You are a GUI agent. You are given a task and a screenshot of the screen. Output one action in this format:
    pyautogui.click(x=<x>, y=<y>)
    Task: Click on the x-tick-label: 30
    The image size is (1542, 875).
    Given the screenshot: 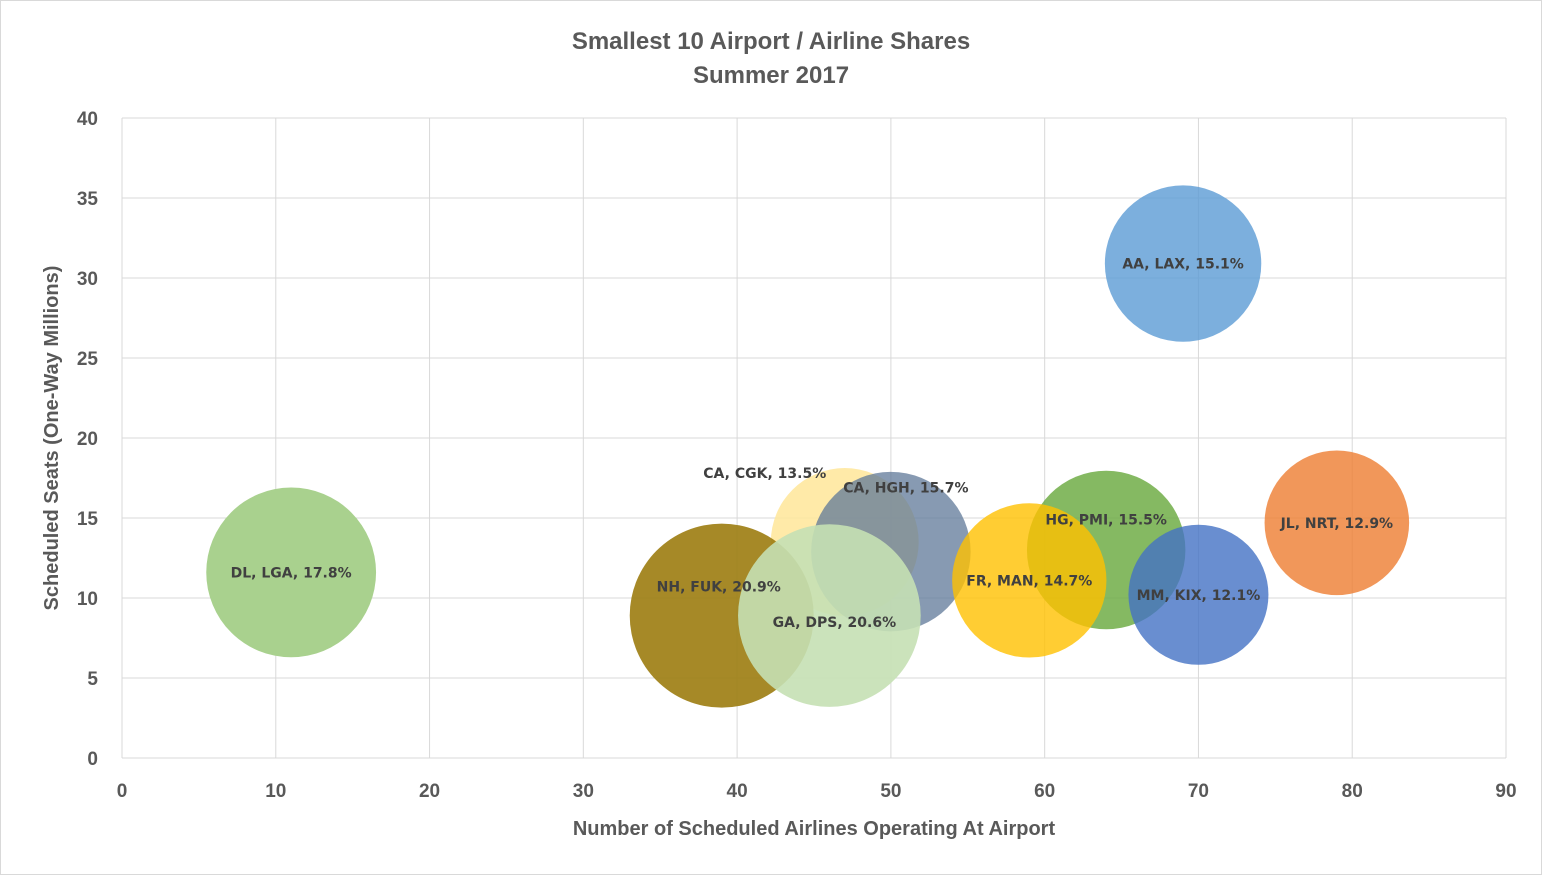 What is the action you would take?
    pyautogui.click(x=583, y=791)
    